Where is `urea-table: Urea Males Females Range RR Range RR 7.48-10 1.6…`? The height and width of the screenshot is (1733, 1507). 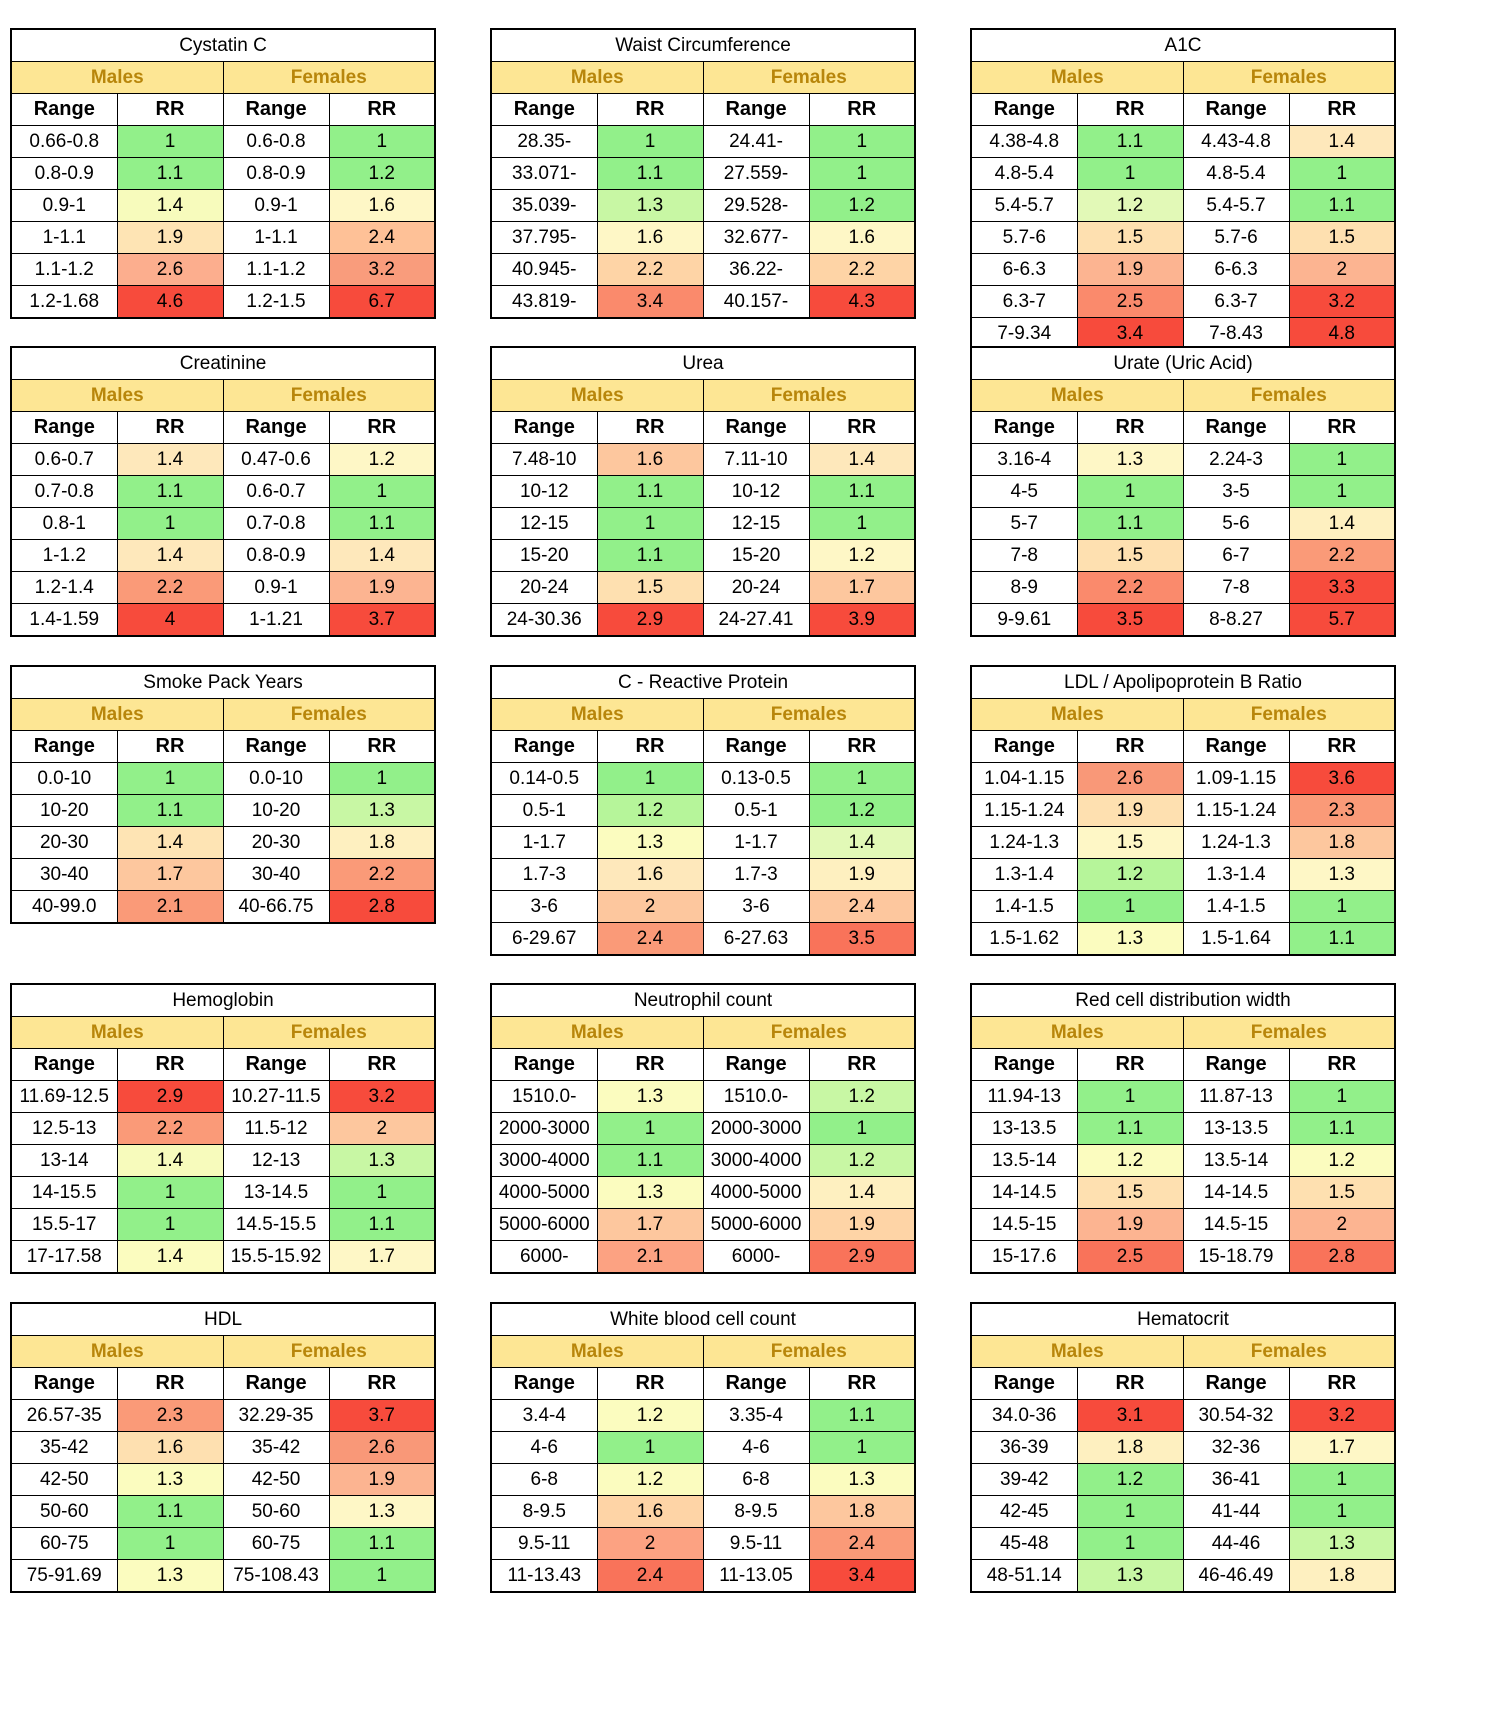 urea-table: Urea Males Females Range RR Range RR 7.48-10 1.6… is located at coordinates (703, 491).